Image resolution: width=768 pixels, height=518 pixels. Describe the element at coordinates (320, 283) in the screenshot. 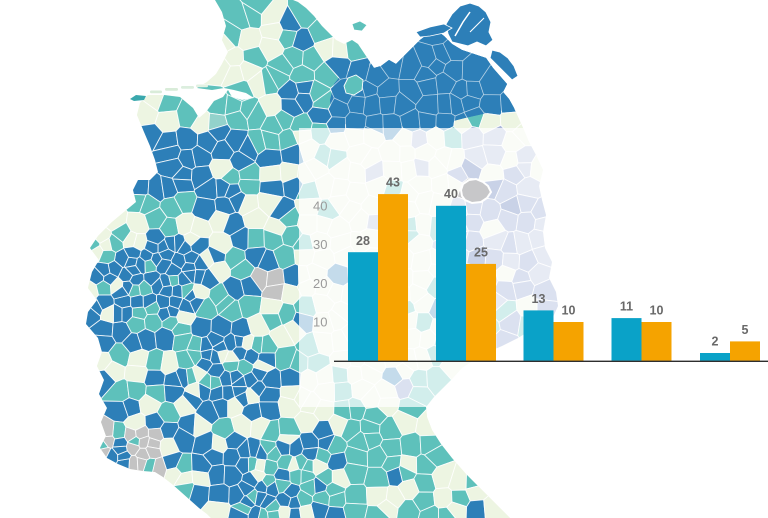

I see `svg-text: 20` at that location.